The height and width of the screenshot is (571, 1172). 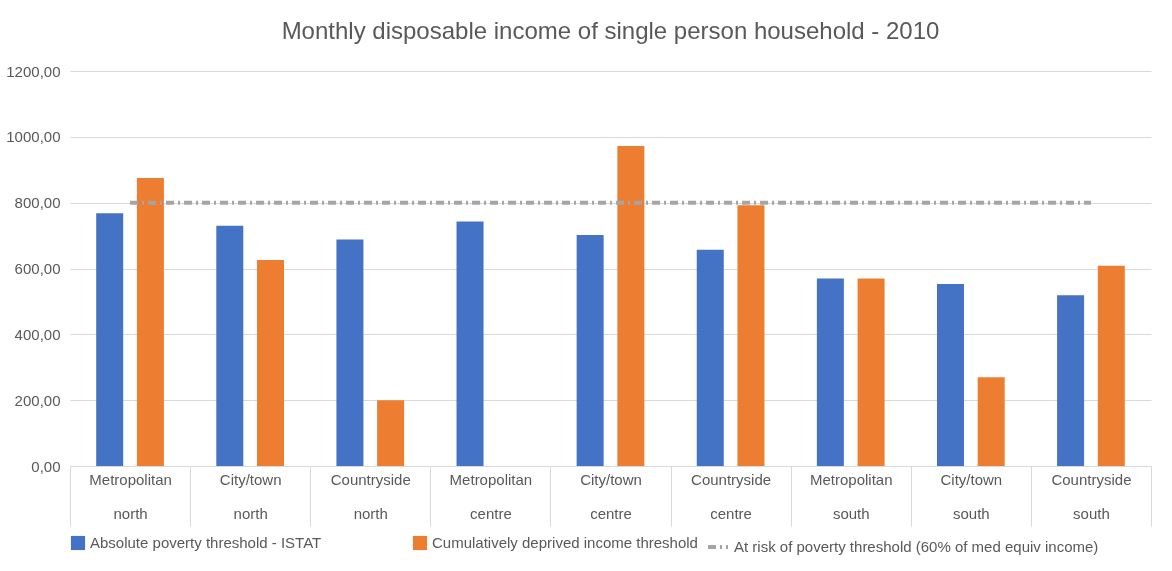 What do you see at coordinates (37, 268) in the screenshot?
I see `y-tick-label: 600,00` at bounding box center [37, 268].